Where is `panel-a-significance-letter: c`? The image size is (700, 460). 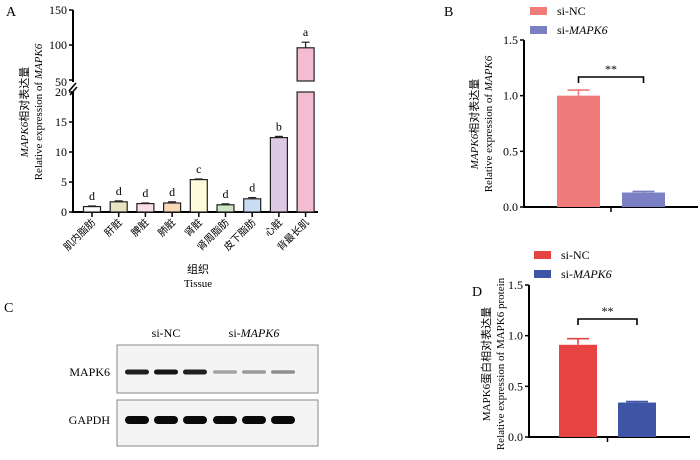 panel-a-significance-letter: c is located at coordinates (198, 169).